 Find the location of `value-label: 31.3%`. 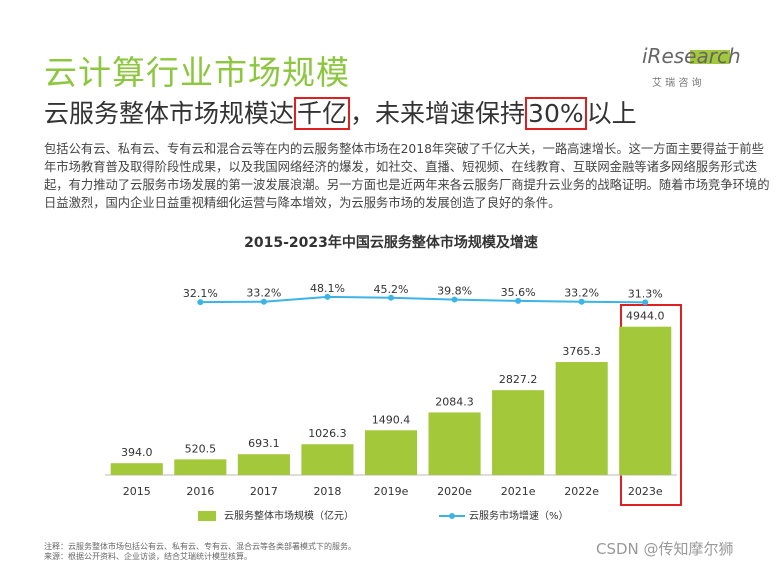

value-label: 31.3% is located at coordinates (645, 293).